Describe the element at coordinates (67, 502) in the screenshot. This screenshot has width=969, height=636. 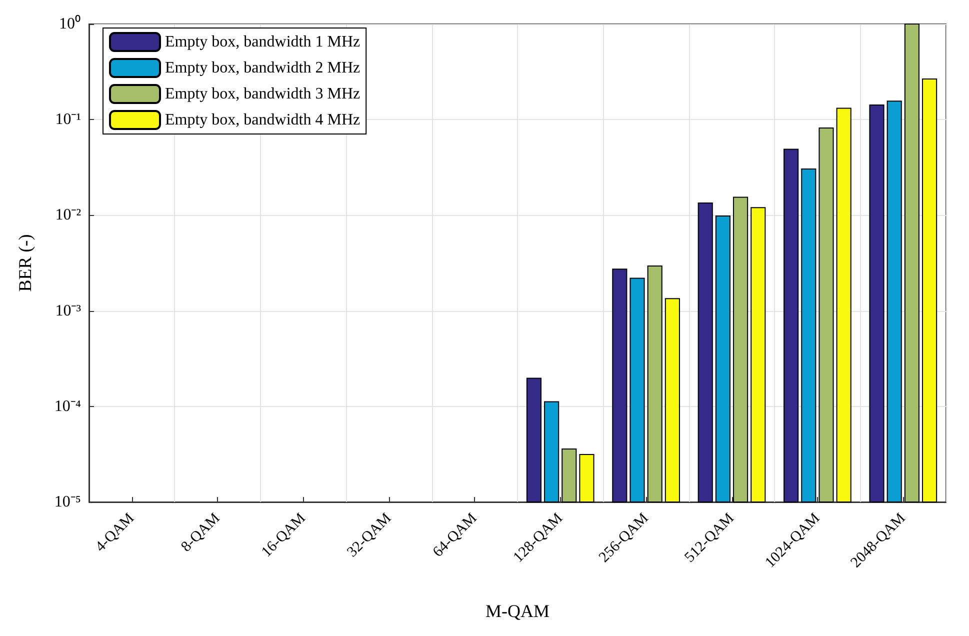
I see `y-tick-label: 10⁻⁵` at that location.